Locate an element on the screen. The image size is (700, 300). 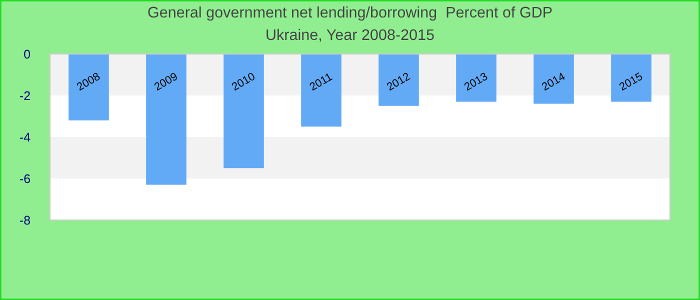
x-tick-label: 2010 is located at coordinates (243, 81).